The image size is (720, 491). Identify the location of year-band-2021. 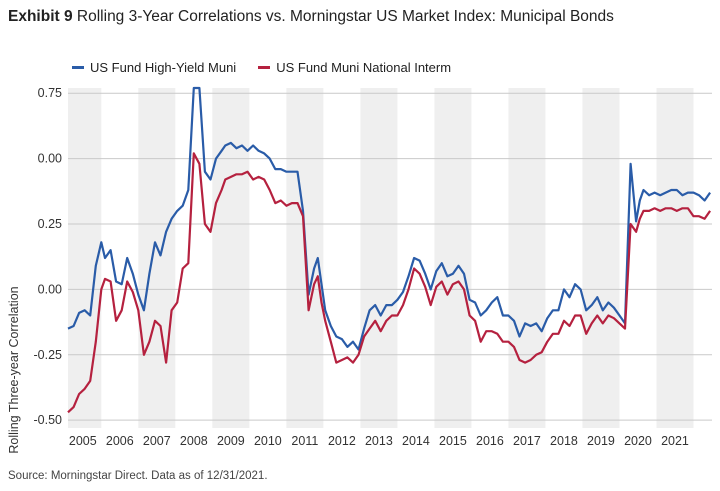
(675, 258).